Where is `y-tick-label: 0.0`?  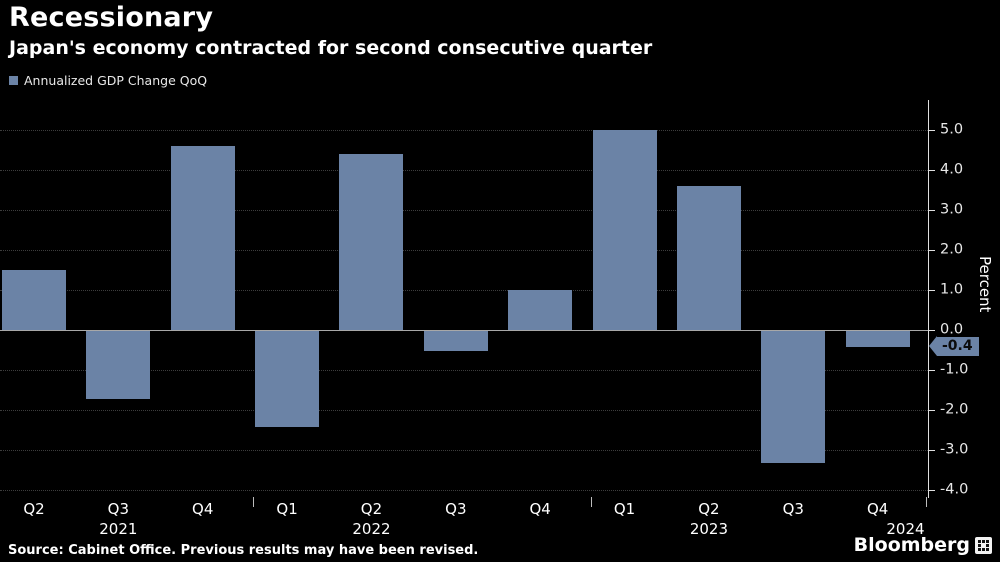
y-tick-label: 0.0 is located at coordinates (952, 329).